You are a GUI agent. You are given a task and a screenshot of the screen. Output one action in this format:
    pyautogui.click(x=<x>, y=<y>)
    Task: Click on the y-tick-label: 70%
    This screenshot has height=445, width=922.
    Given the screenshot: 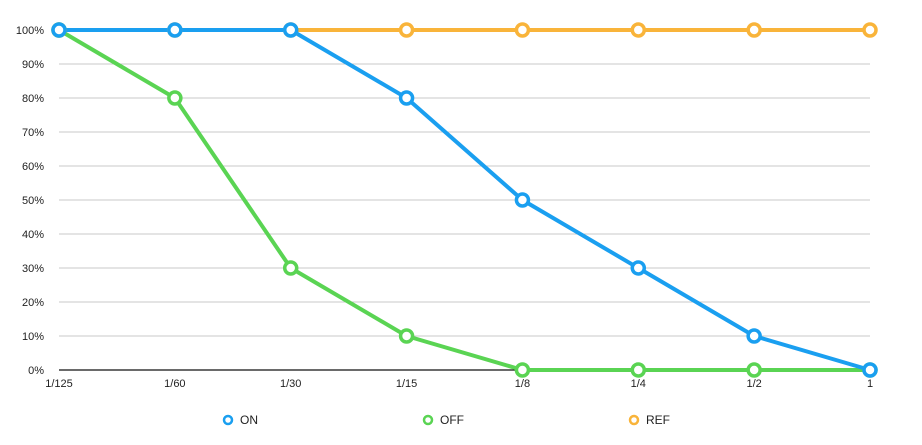 What is the action you would take?
    pyautogui.click(x=33, y=133)
    